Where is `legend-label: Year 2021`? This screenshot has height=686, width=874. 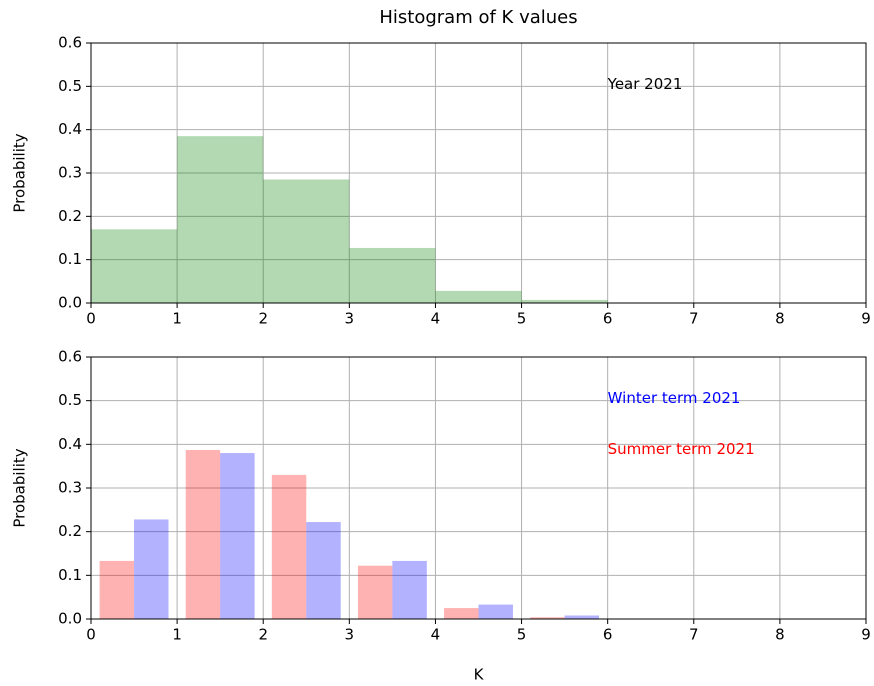 legend-label: Year 2021 is located at coordinates (645, 84).